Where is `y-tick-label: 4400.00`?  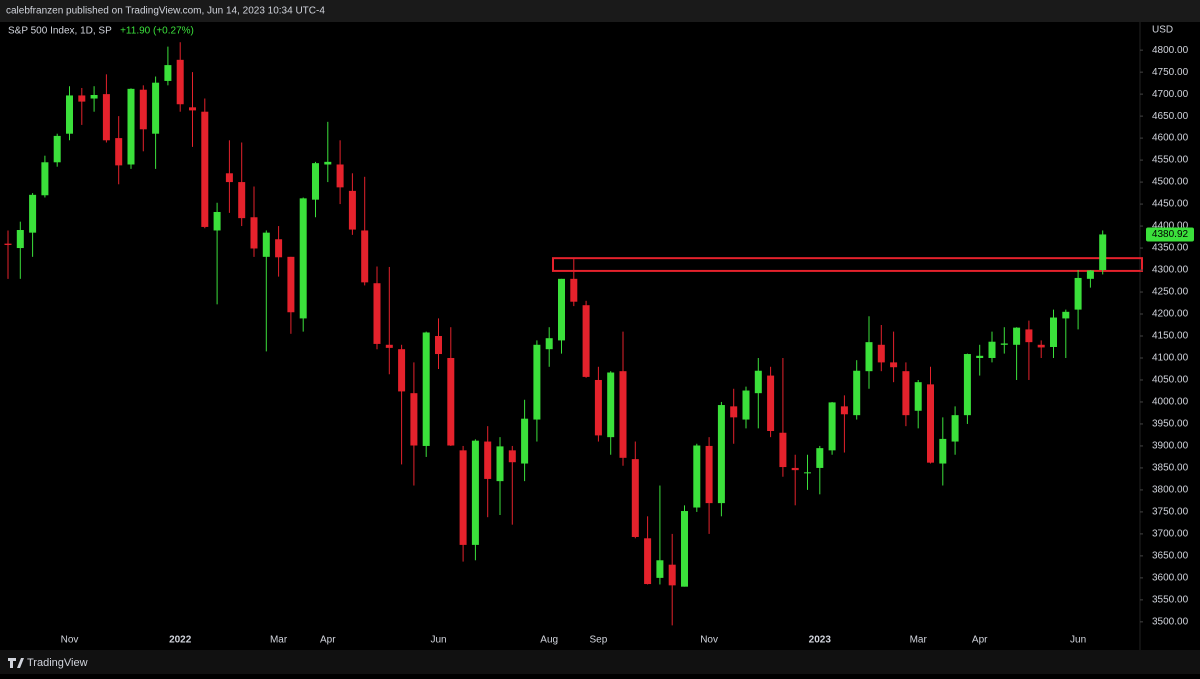
y-tick-label: 4400.00 is located at coordinates (1170, 226).